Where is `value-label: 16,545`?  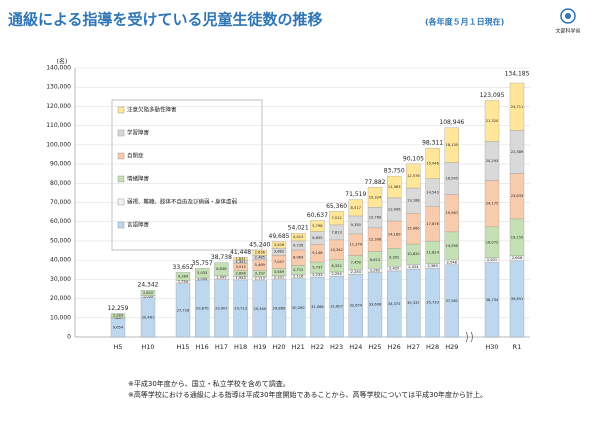 value-label: 16,545 is located at coordinates (452, 178).